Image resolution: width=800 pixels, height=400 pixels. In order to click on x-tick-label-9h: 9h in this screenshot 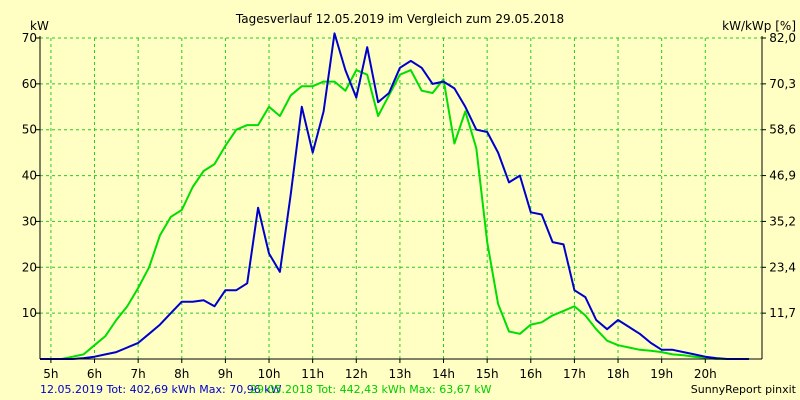, I will do `click(225, 374)`.